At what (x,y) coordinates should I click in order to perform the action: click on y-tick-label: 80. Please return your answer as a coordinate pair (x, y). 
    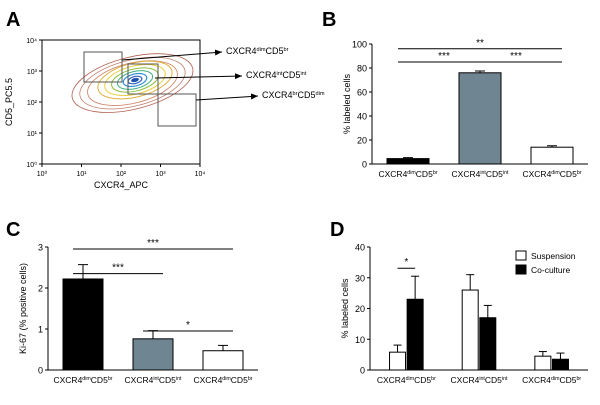
    Looking at the image, I should click on (362, 69).